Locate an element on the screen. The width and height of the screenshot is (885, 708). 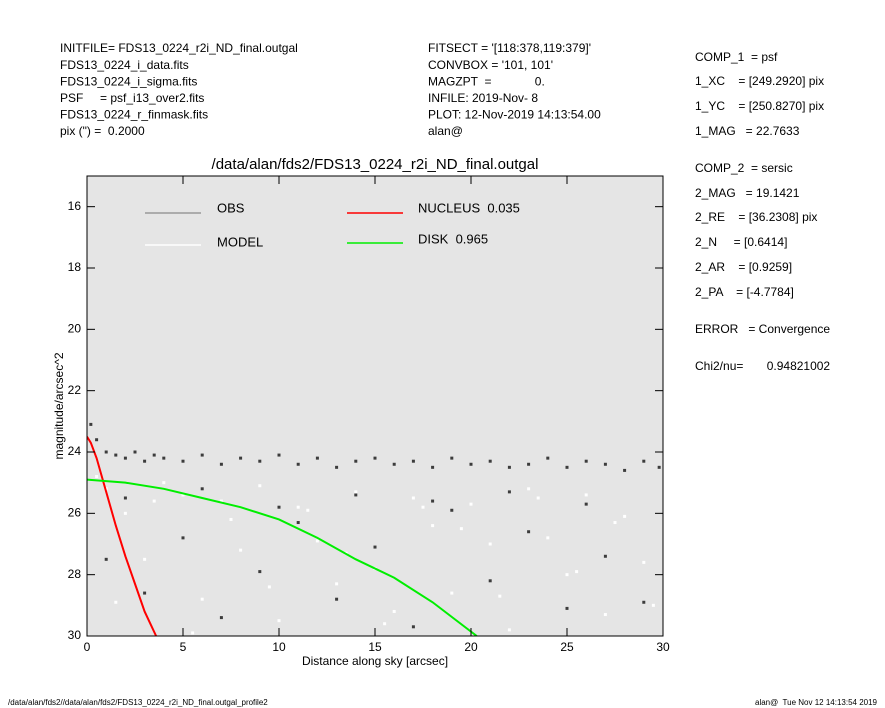
y-tick-label: 20 is located at coordinates (75, 329).